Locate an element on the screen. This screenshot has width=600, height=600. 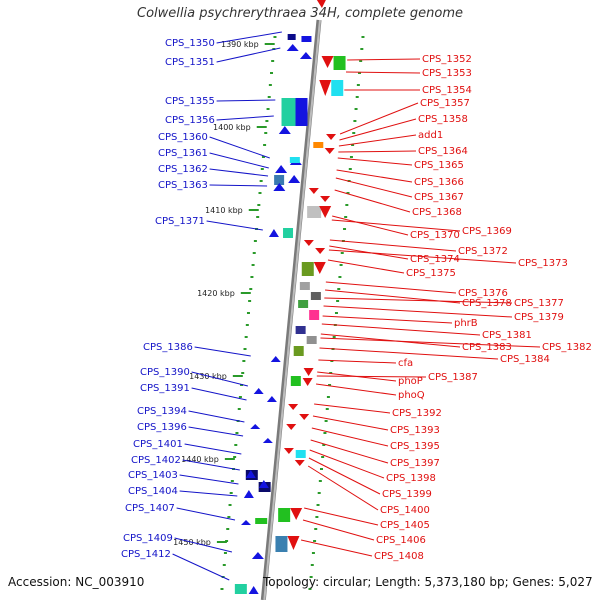
gene-label-right: CPS_1381 is located at coordinates (507, 335).